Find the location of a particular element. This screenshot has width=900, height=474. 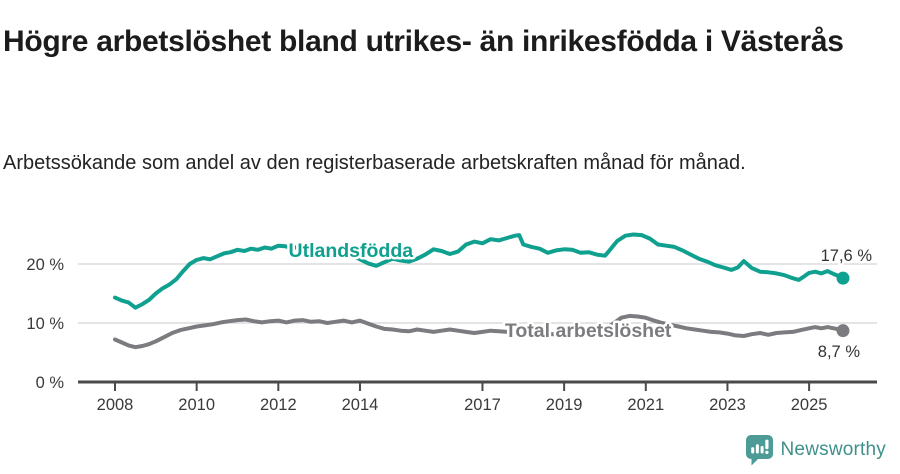

x-tick-label-2017: 2017 is located at coordinates (482, 405).